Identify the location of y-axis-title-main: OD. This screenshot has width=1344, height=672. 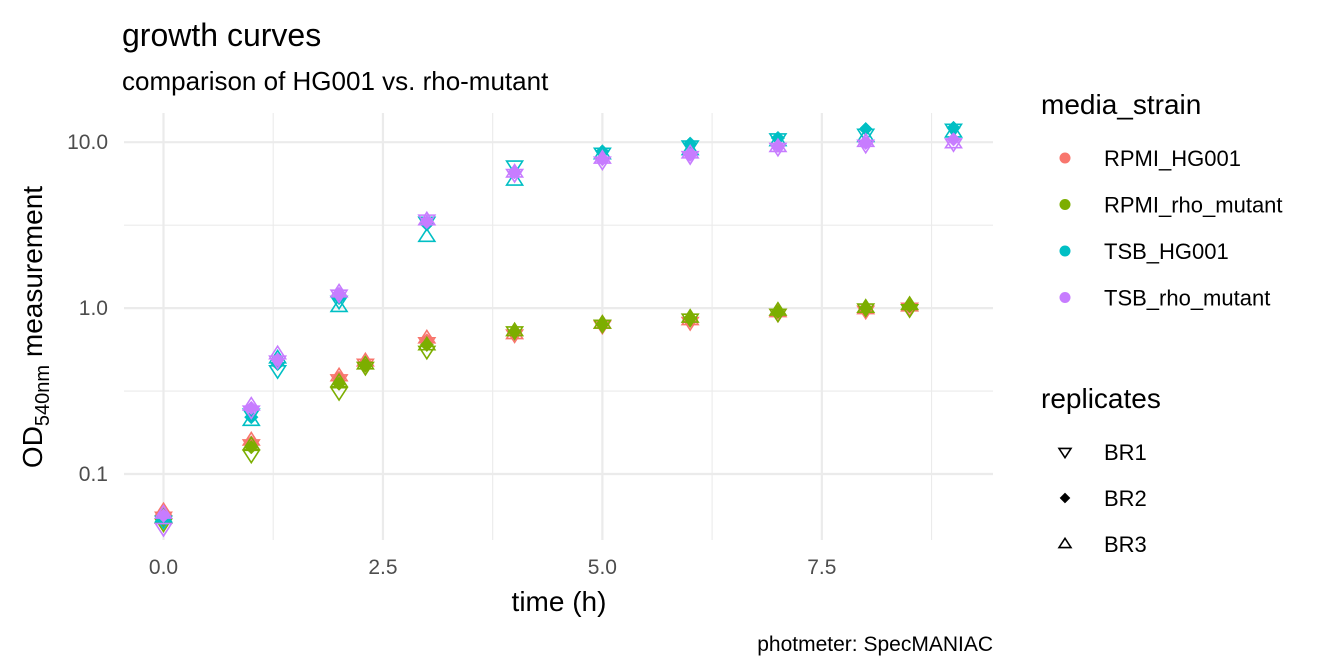
(32, 447).